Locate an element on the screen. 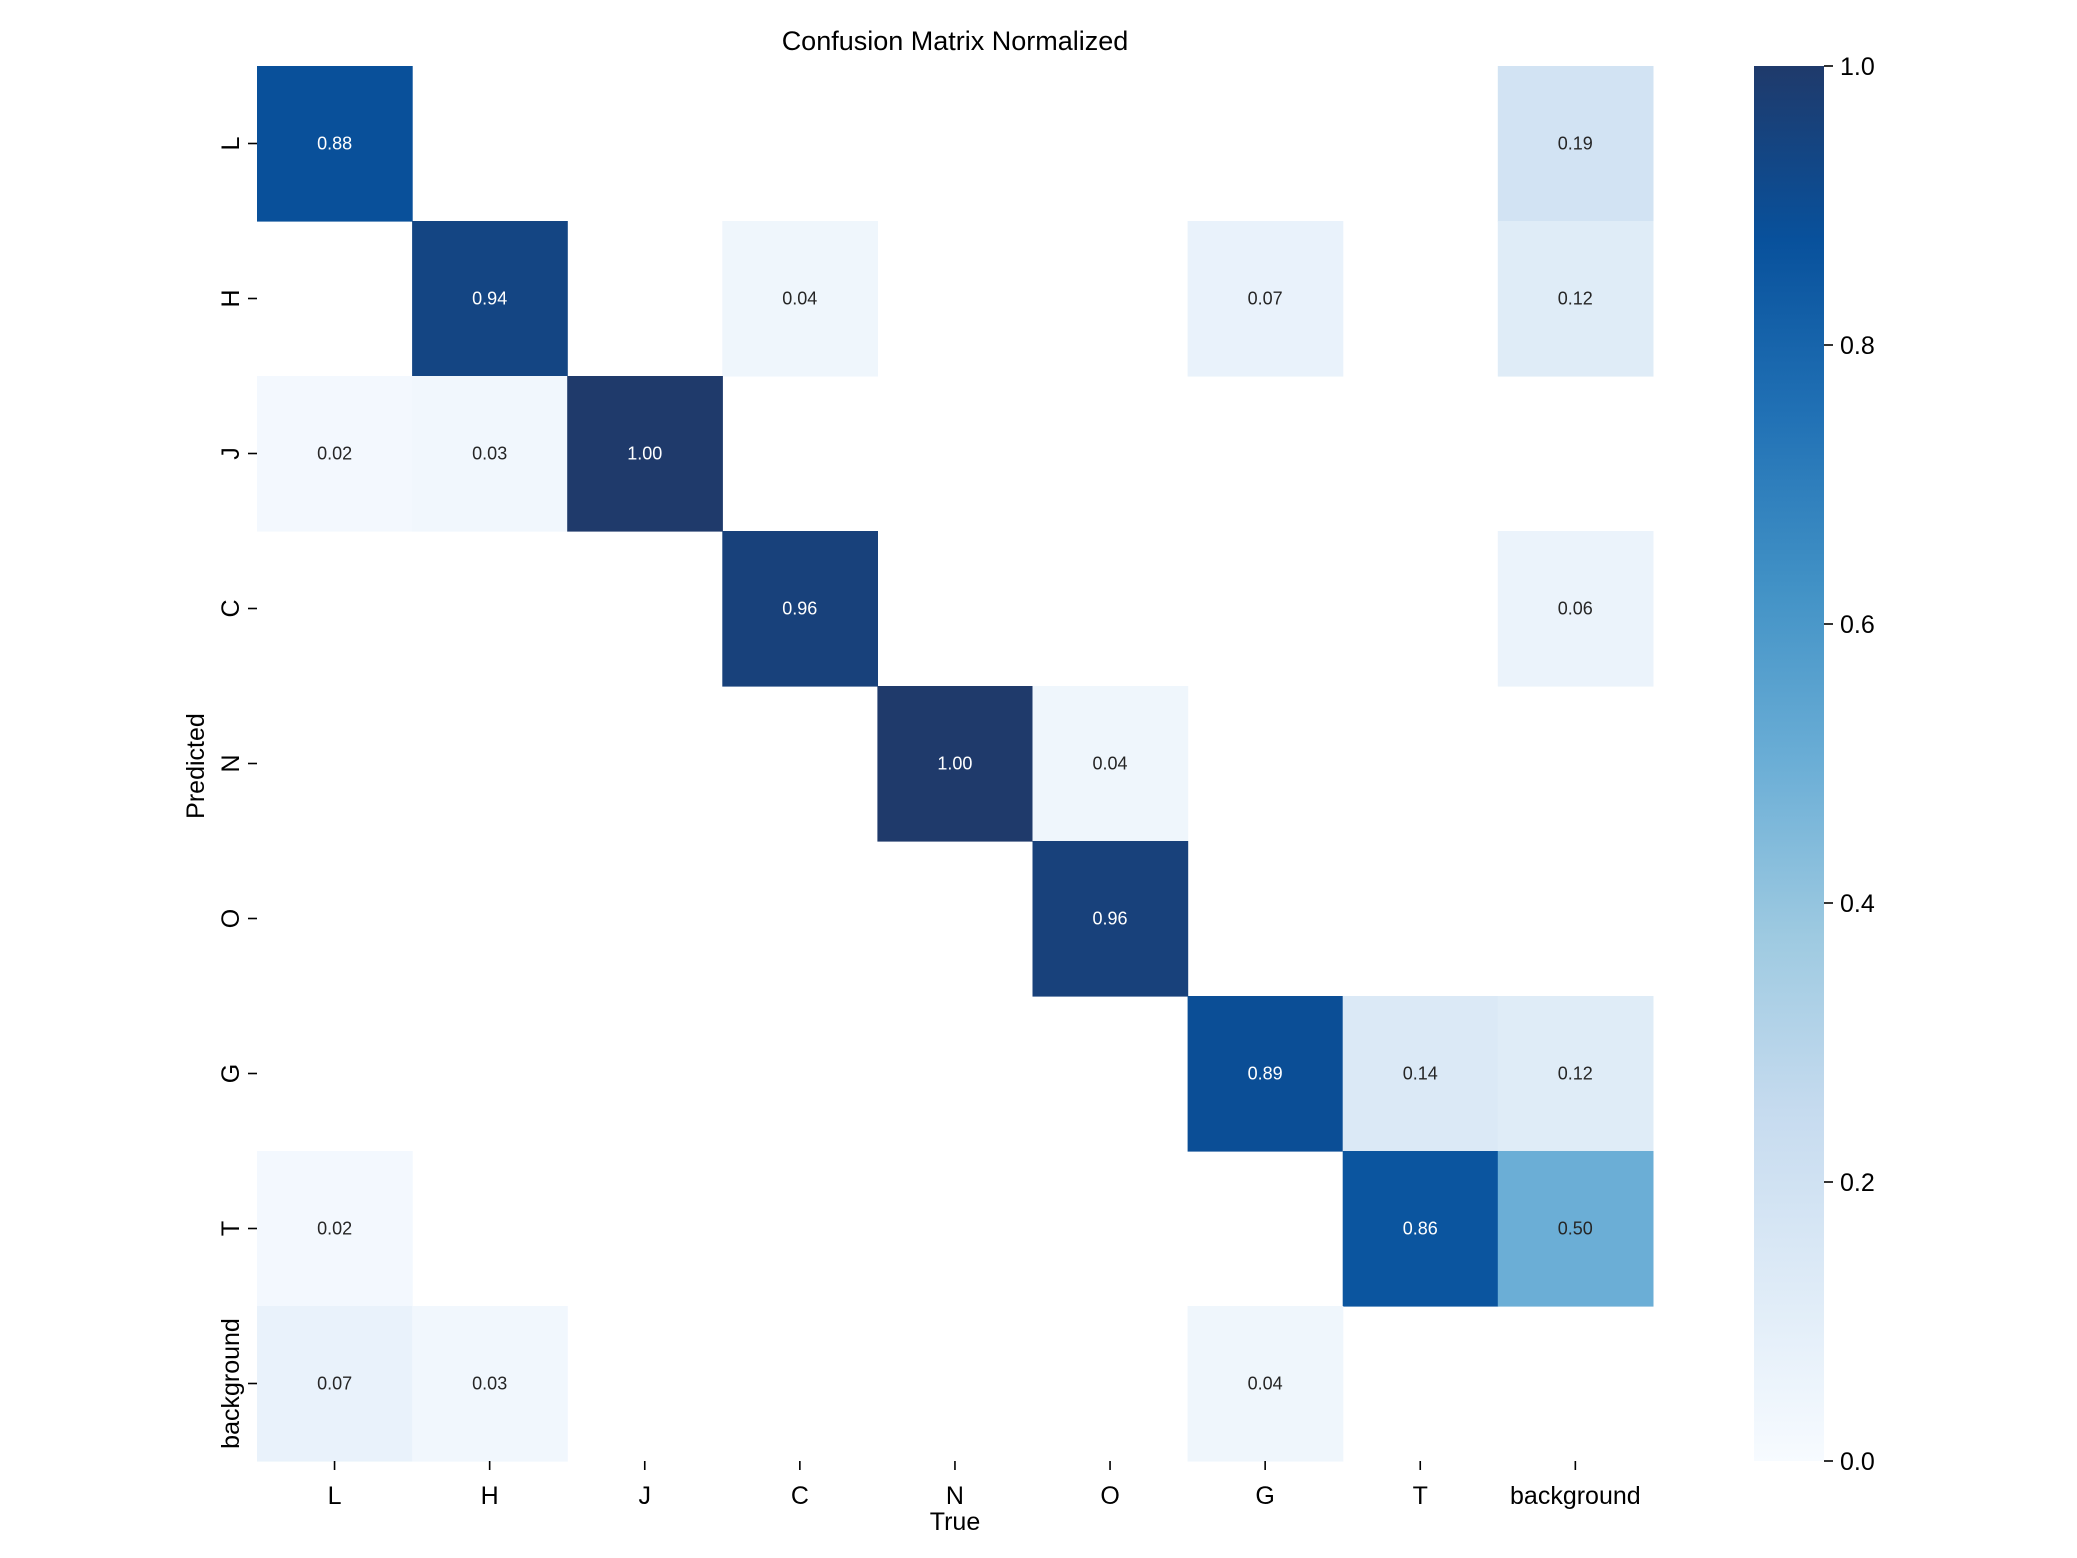  heatmap-cell-L-background is located at coordinates (1575, 144).